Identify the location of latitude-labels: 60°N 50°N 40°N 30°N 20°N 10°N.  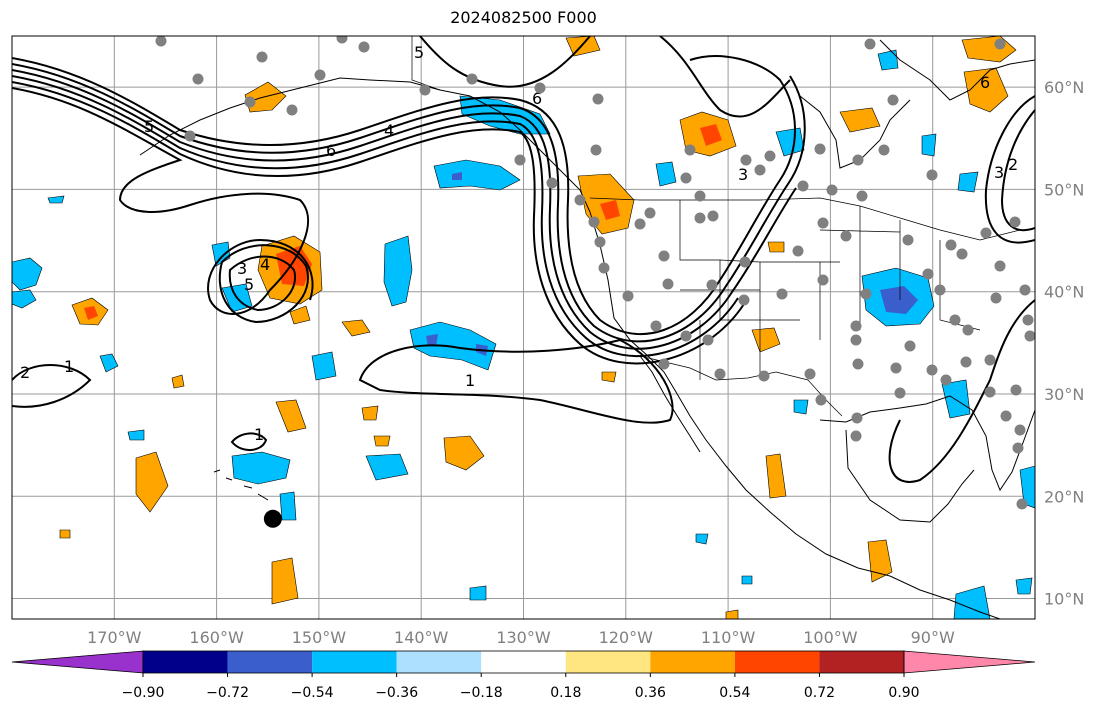
(1064, 343).